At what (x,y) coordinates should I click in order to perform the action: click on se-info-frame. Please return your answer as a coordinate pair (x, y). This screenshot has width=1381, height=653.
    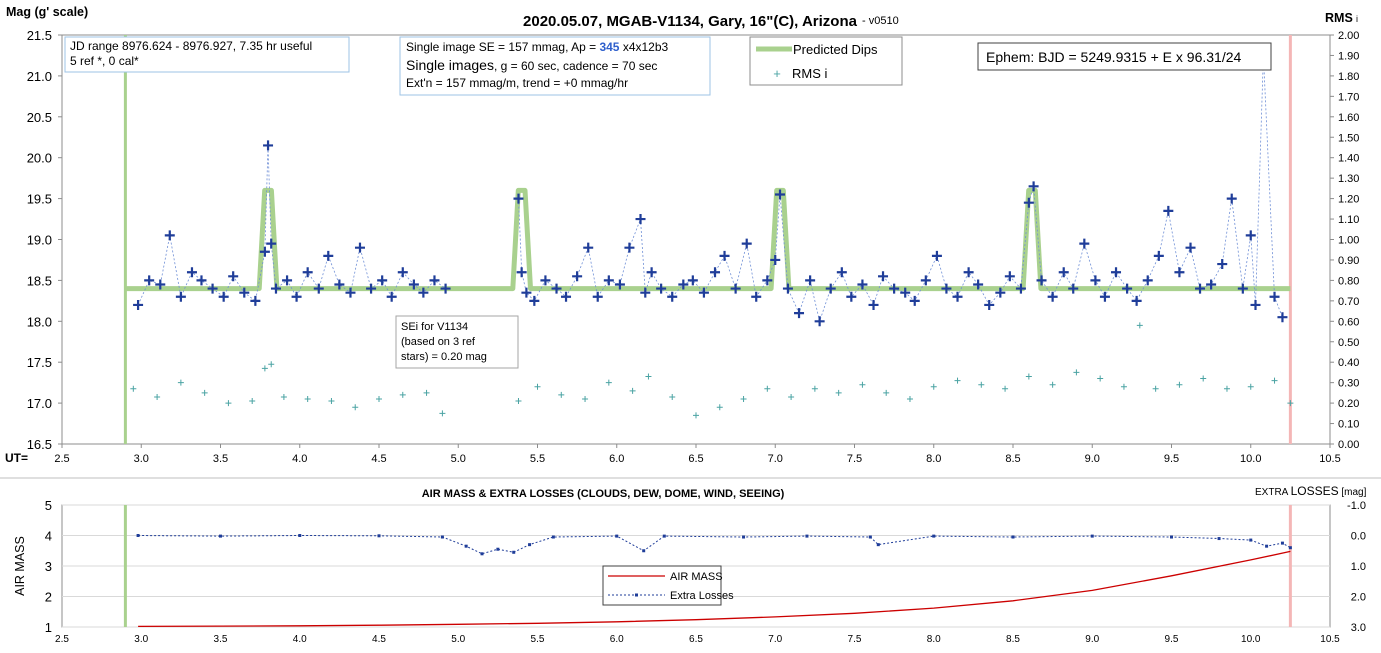
    Looking at the image, I should click on (555, 66).